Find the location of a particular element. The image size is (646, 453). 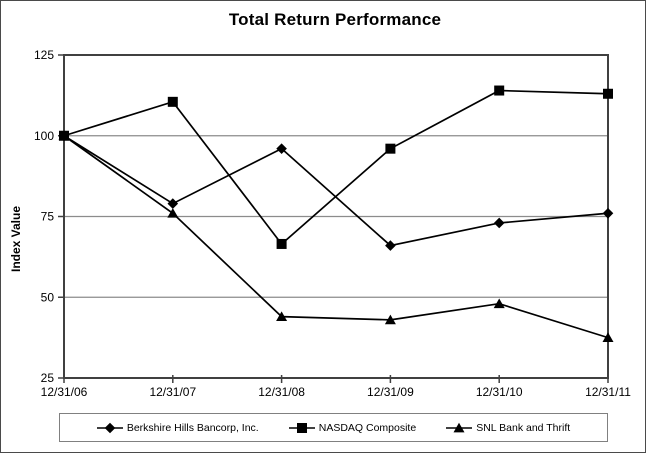

y-tick-label: 25 is located at coordinates (48, 378).